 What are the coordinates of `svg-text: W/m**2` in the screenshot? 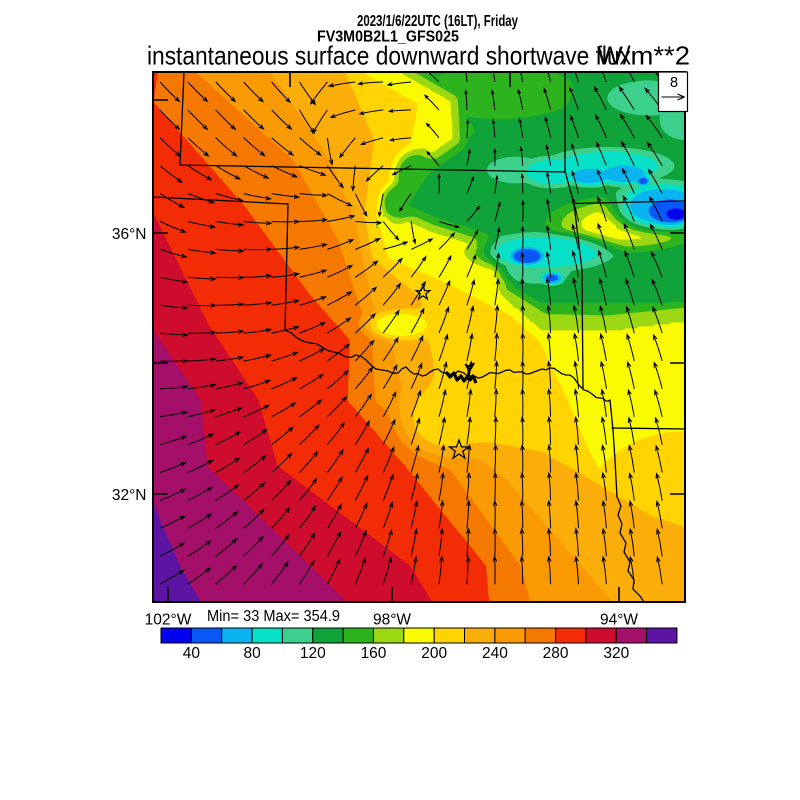 It's located at (643, 56).